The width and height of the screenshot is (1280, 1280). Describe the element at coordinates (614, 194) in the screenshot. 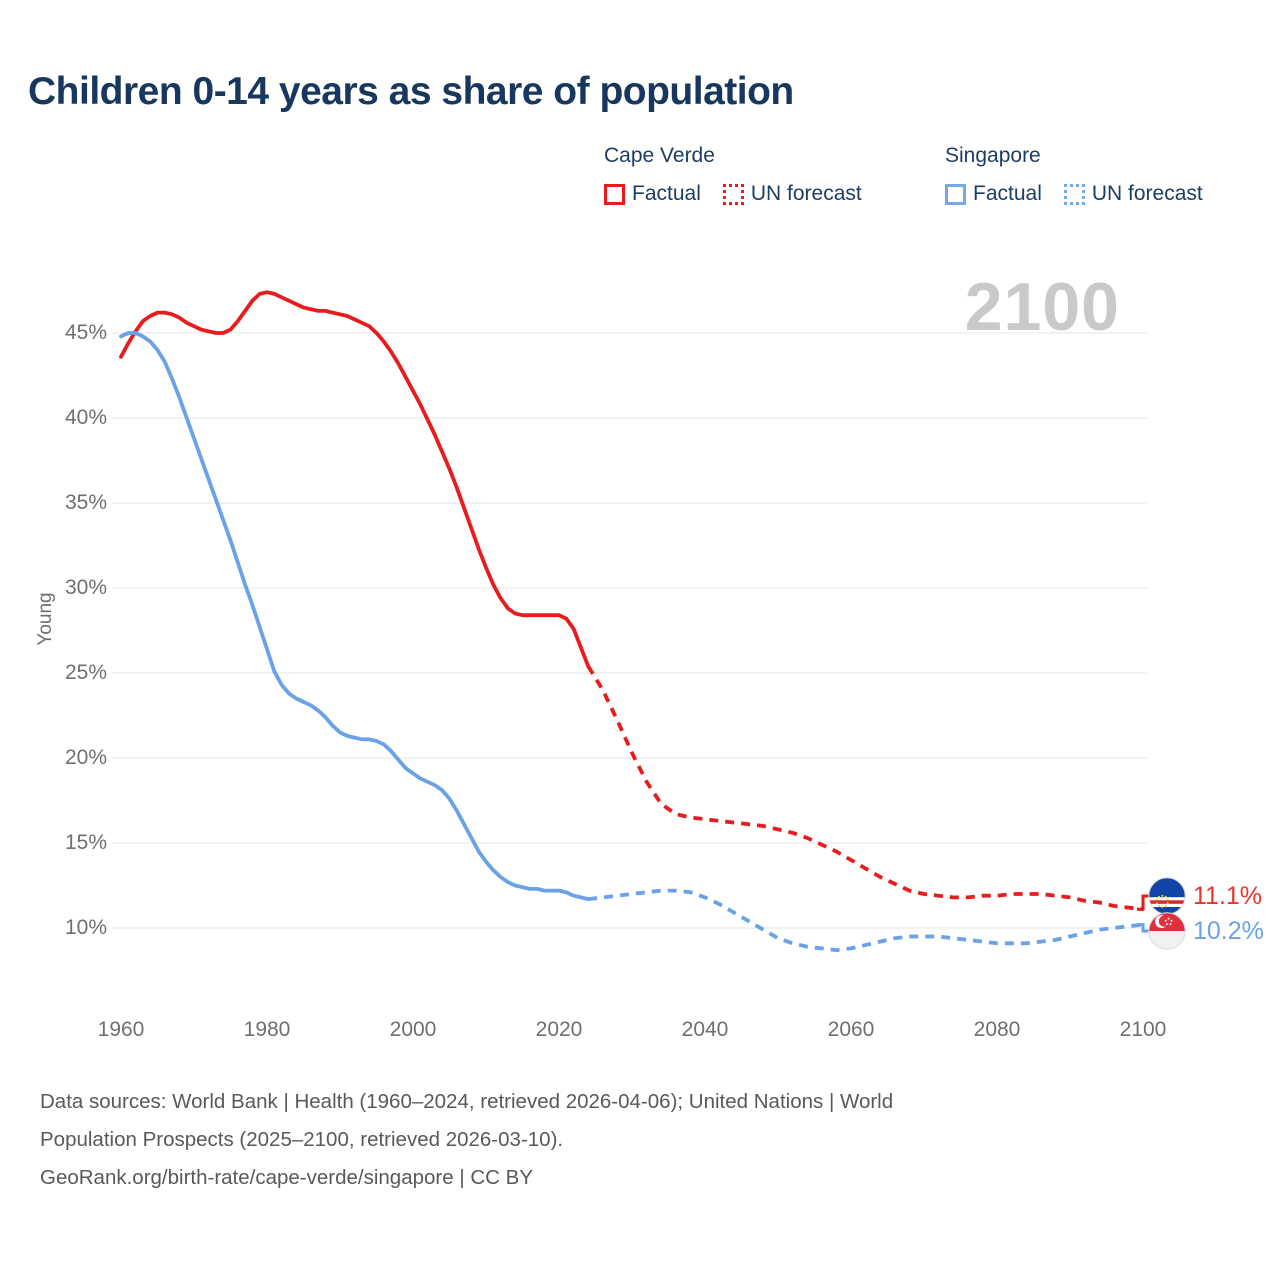

I see `legend-checkbox-solid-red-icon` at that location.